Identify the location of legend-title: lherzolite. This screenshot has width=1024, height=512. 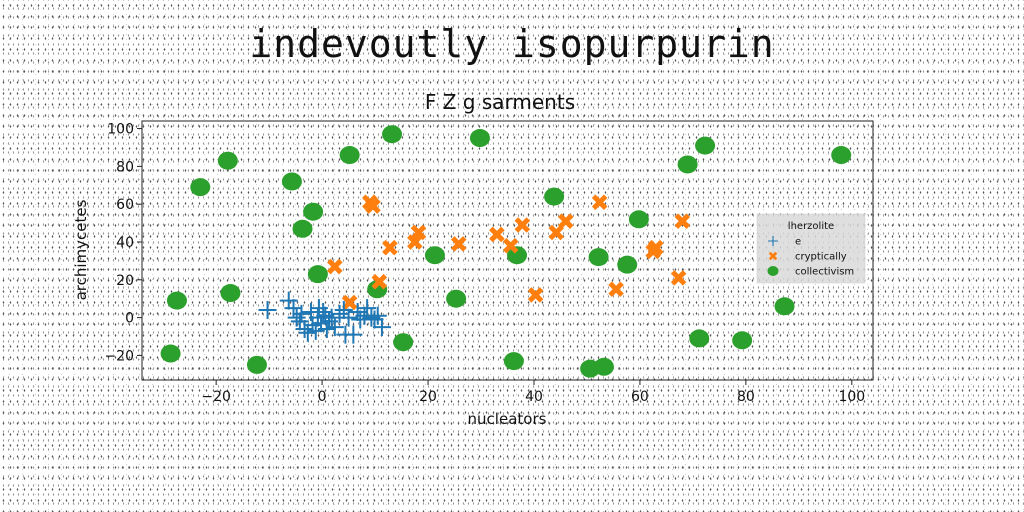
(811, 226).